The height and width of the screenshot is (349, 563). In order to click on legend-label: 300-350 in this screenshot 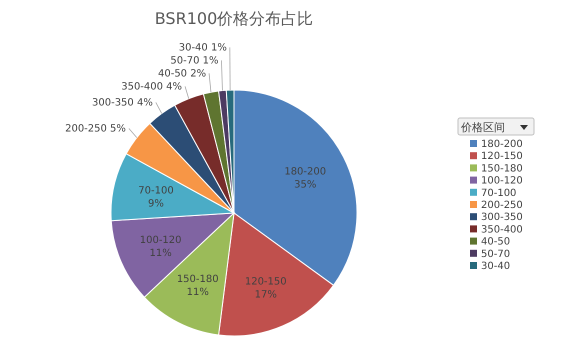, I will do `click(502, 218)`.